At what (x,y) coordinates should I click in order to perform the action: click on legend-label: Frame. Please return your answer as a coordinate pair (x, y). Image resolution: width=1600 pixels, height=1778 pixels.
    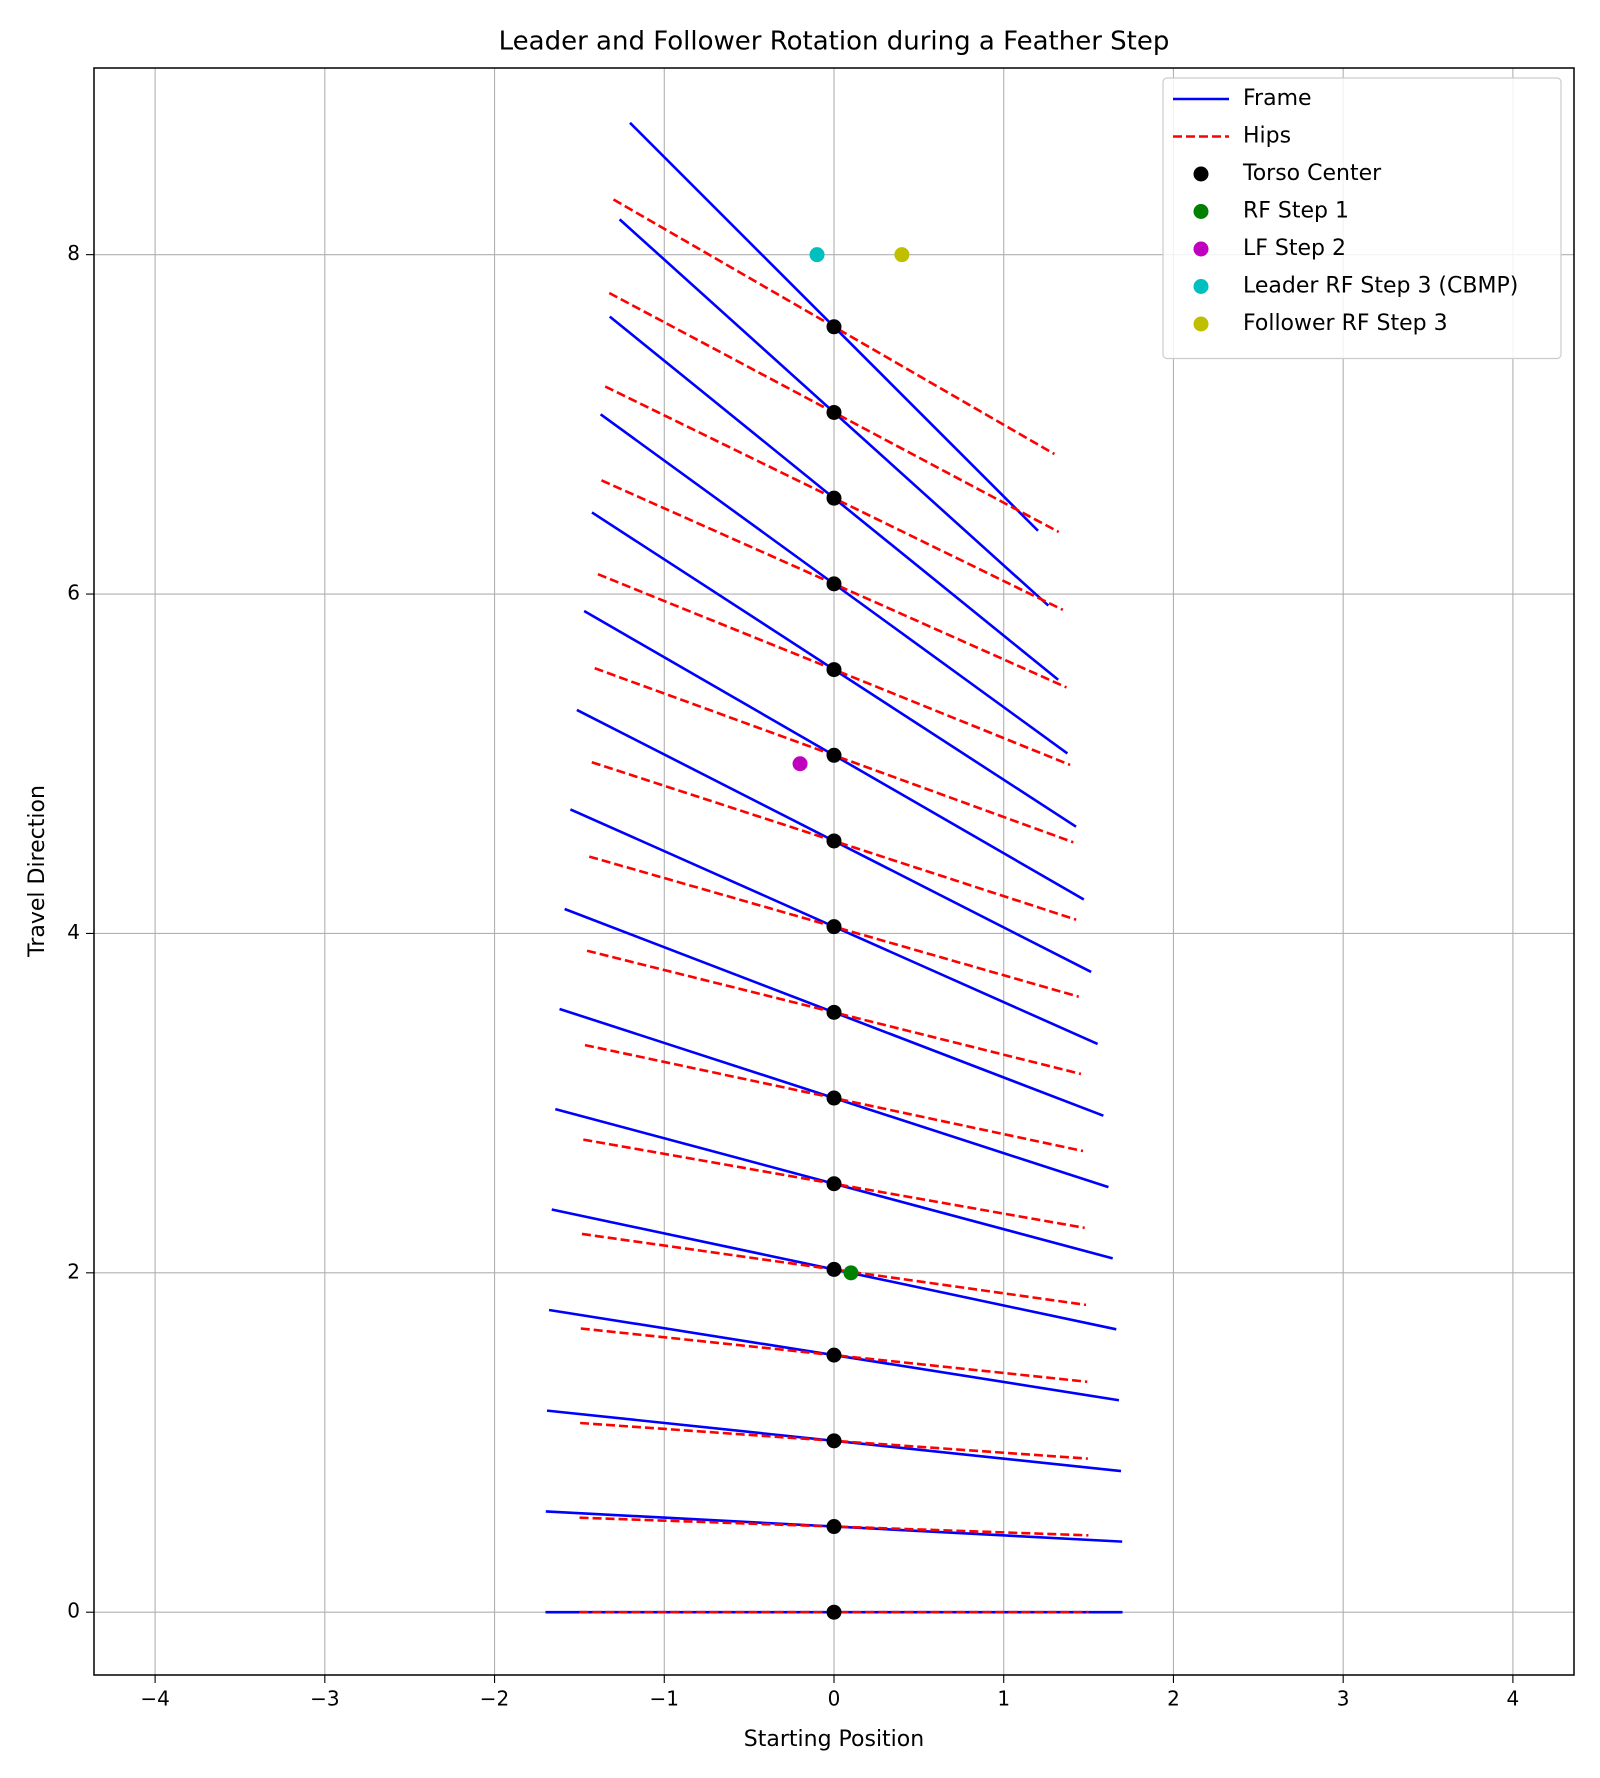
    Looking at the image, I should click on (1277, 98).